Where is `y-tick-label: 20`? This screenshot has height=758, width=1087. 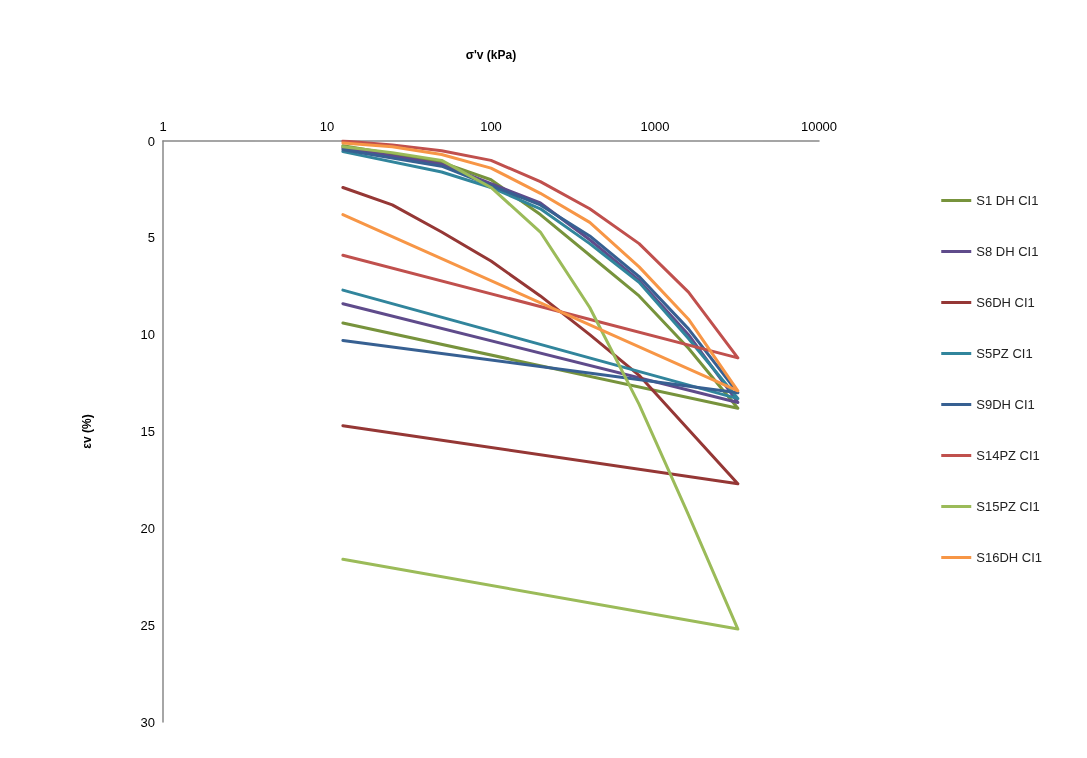
y-tick-label: 20 is located at coordinates (147, 528).